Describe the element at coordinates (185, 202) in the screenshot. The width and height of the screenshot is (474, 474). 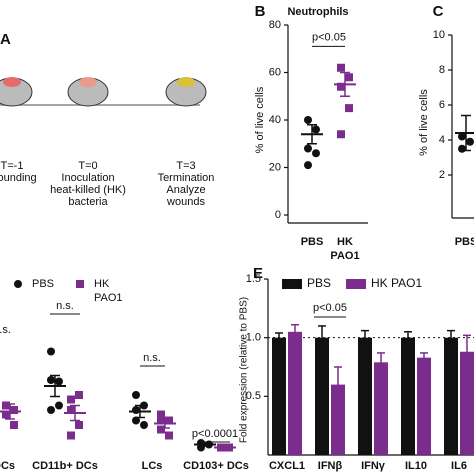
I see `step-text: wounds` at that location.